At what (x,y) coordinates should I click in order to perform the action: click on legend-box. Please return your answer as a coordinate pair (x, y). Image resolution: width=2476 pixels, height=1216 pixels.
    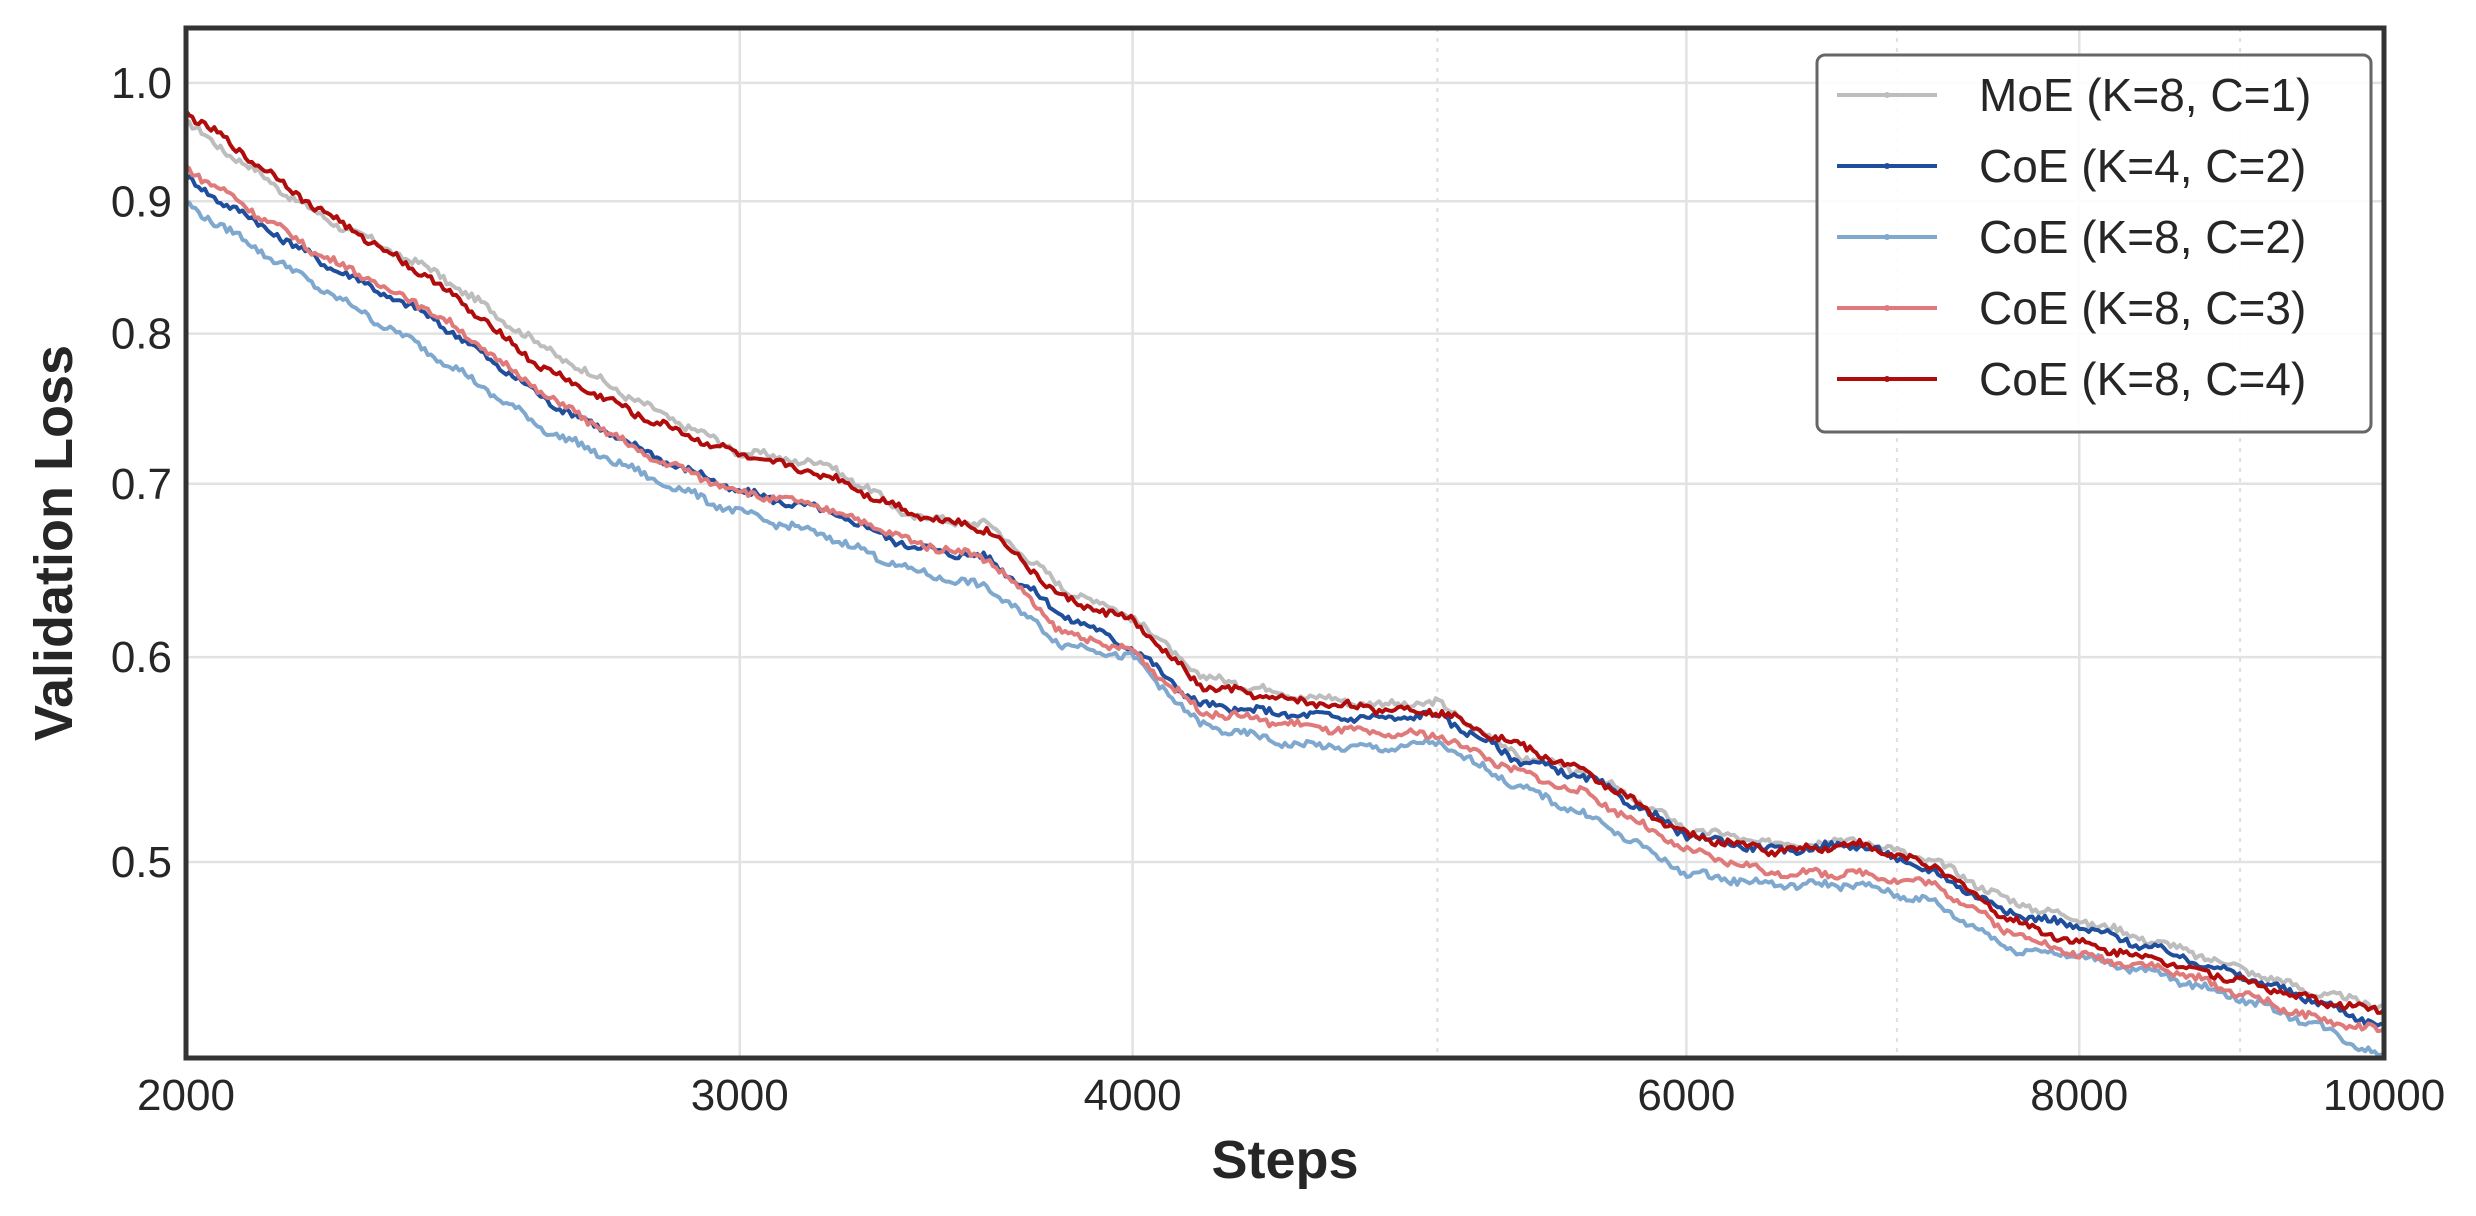
    Looking at the image, I should click on (2094, 243).